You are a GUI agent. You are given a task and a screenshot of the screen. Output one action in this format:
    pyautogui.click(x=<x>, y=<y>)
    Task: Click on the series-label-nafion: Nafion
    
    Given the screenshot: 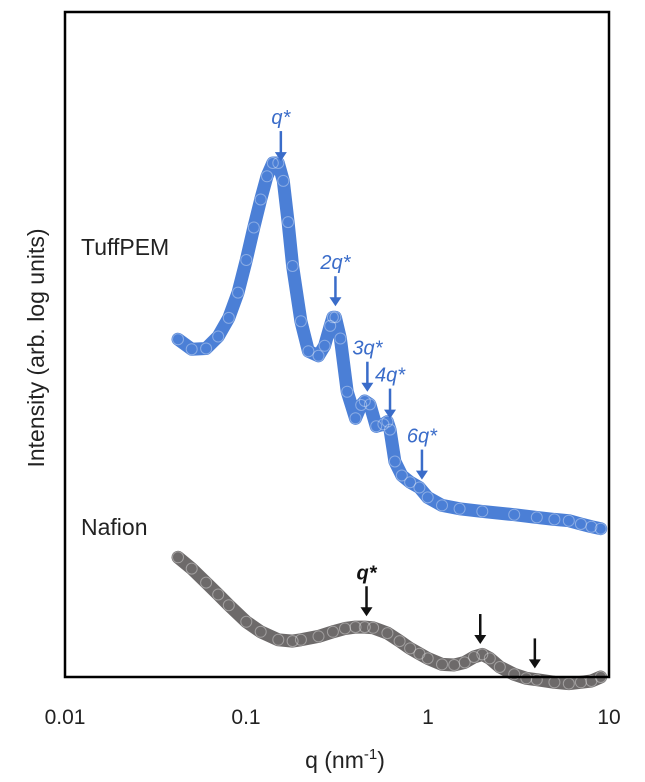 What is the action you would take?
    pyautogui.click(x=114, y=527)
    